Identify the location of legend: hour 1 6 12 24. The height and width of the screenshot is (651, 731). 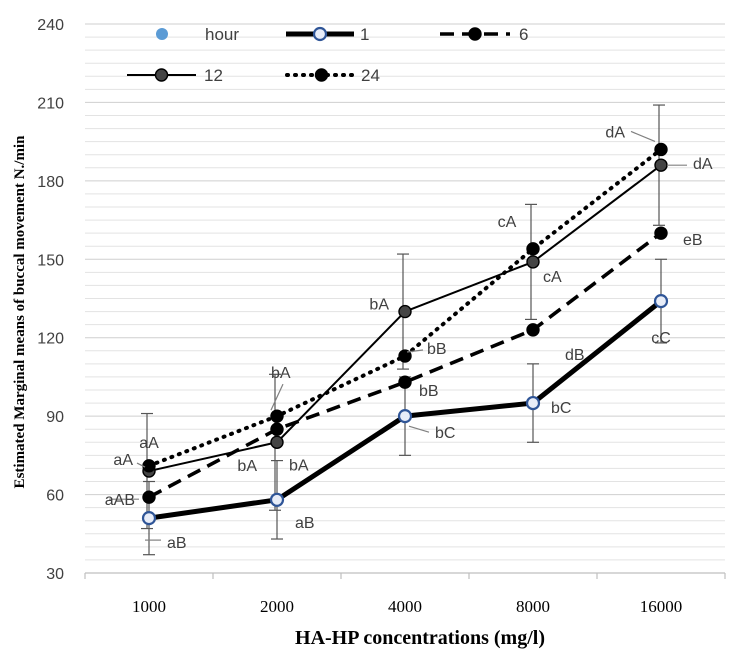
(327, 55).